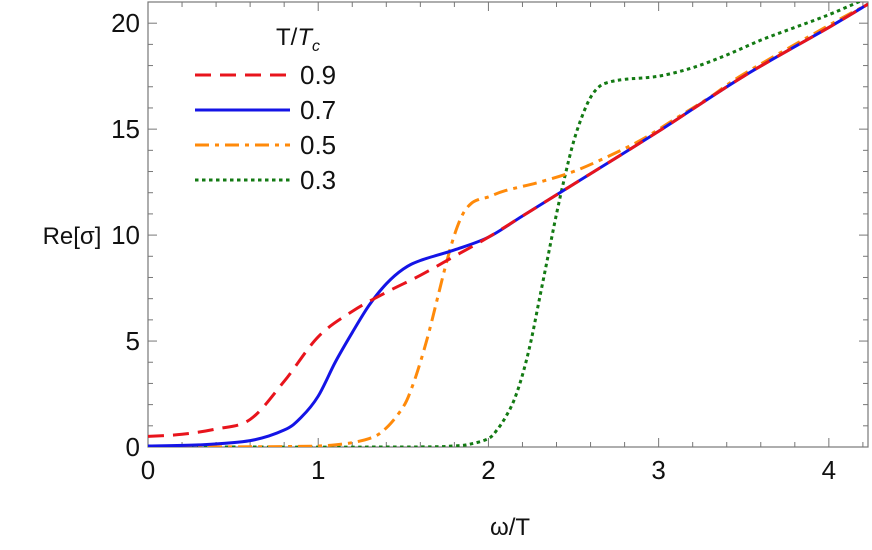 This screenshot has height=550, width=872. I want to click on legend-title: T/Tc, so click(298, 39).